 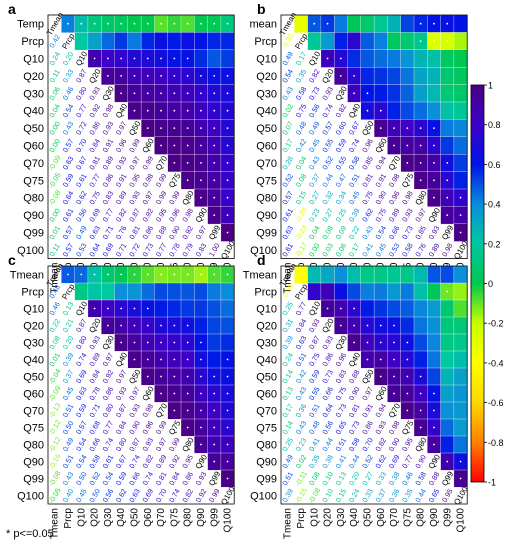 What do you see at coordinates (266, 199) in the screenshot?
I see `row-label: Q80` at bounding box center [266, 199].